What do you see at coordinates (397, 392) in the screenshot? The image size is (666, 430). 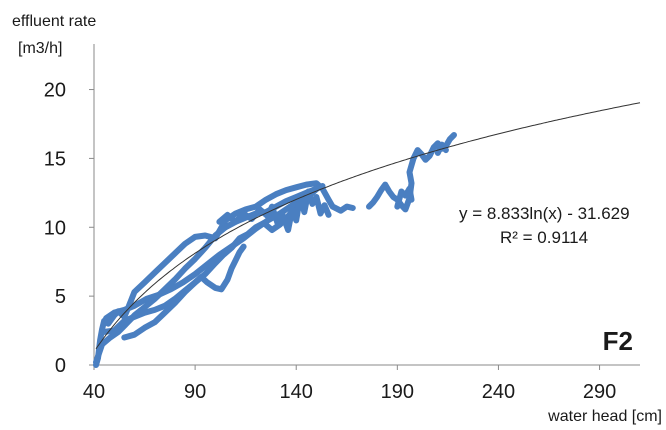 I see `x-tick-label: 190` at bounding box center [397, 392].